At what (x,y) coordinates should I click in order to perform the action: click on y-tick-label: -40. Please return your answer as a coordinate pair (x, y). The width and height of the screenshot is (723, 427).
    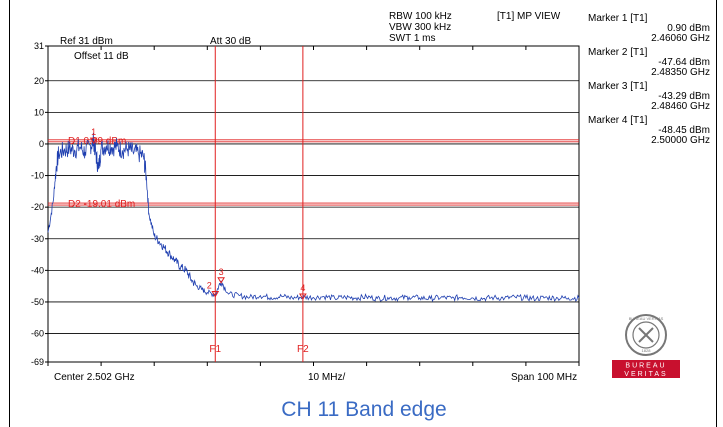
    Looking at the image, I should click on (37, 270).